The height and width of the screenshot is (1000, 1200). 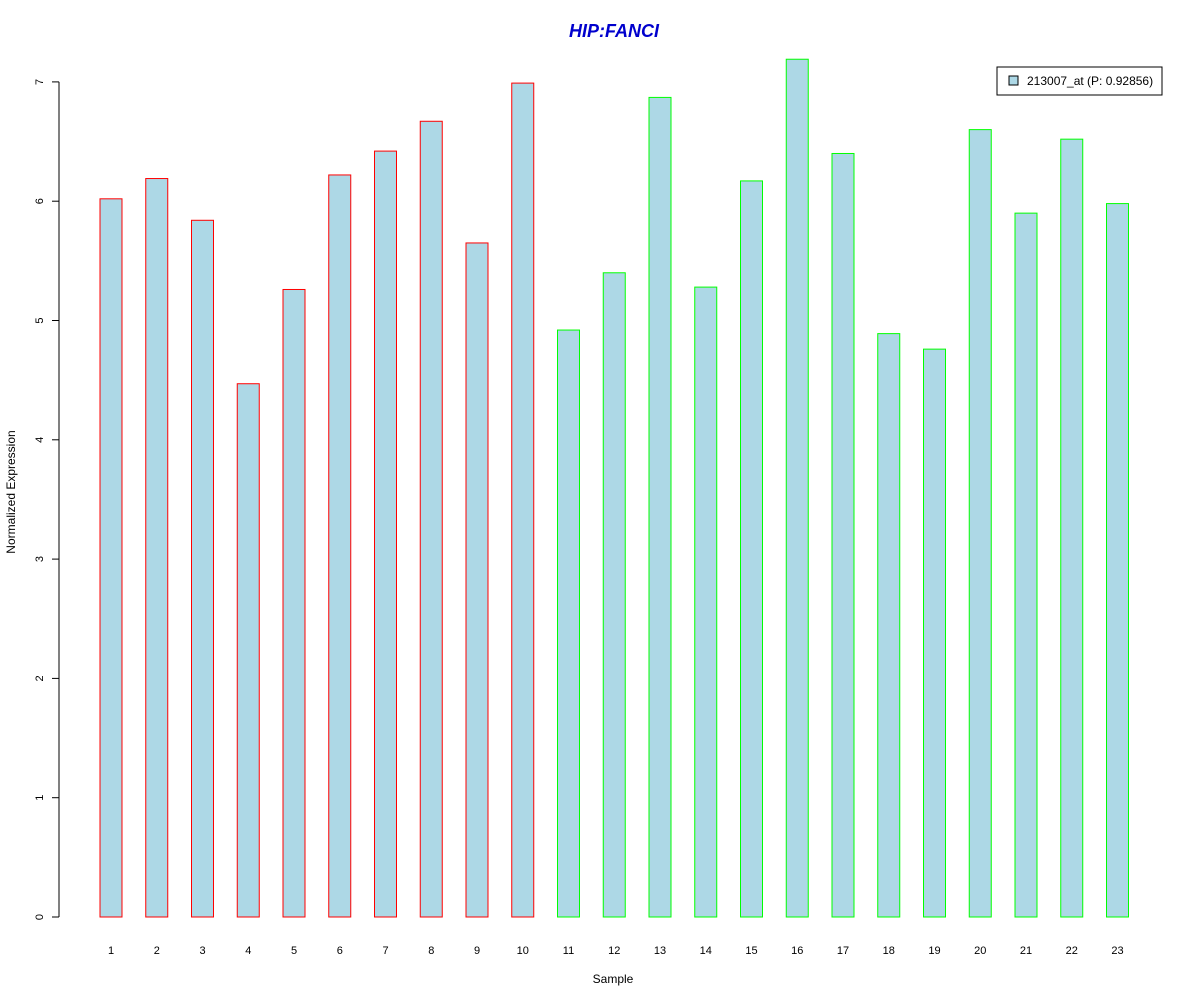 I want to click on x-tick-label: 13, so click(x=660, y=951).